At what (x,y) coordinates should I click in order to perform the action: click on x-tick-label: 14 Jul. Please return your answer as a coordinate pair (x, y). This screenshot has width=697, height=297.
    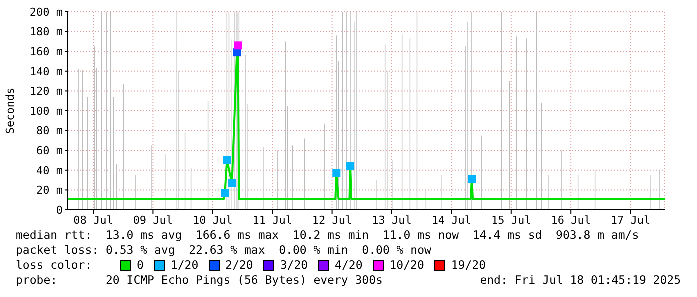
    Looking at the image, I should click on (452, 220).